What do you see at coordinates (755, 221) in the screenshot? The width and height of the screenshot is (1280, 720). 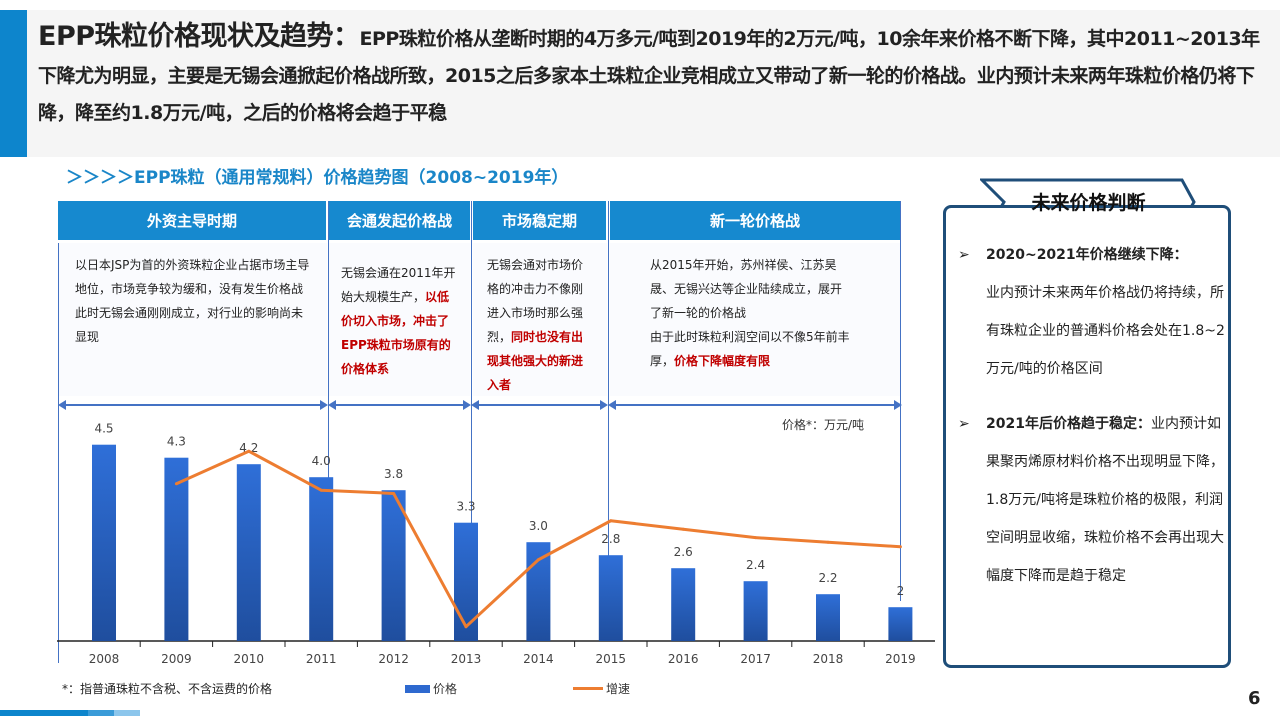 I see `phase-header-4: 新一轮价格战` at bounding box center [755, 221].